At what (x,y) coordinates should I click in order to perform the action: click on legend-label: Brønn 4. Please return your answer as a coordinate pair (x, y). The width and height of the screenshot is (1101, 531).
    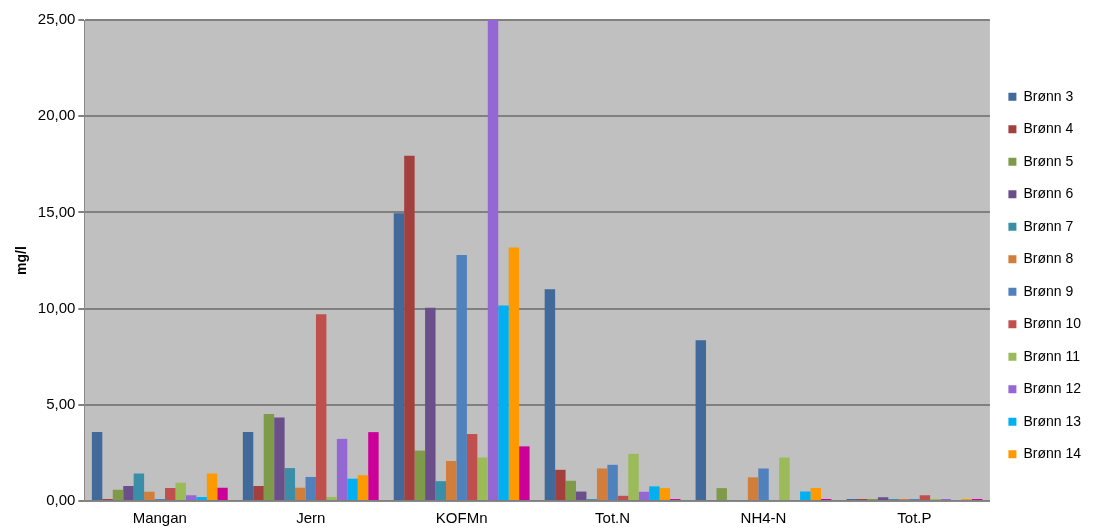
    Looking at the image, I should click on (1048, 128).